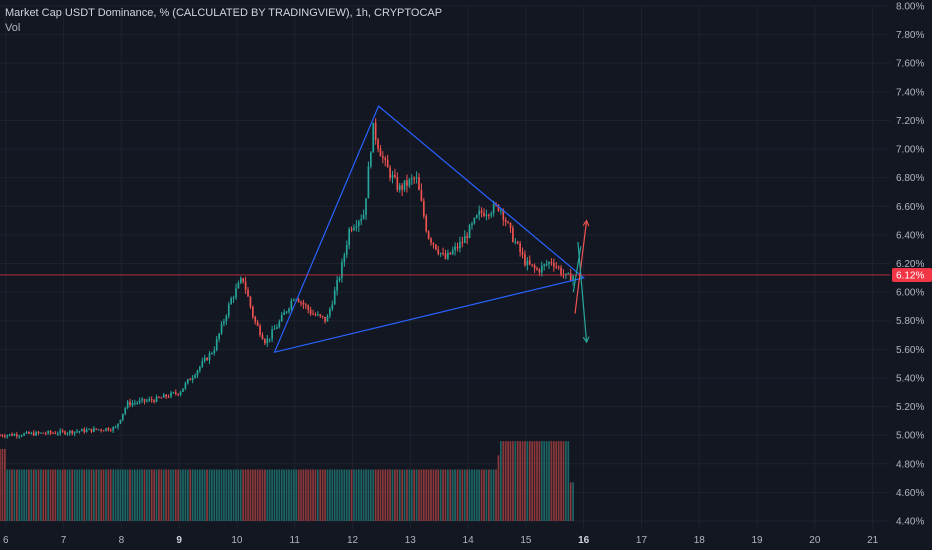 The height and width of the screenshot is (550, 932). What do you see at coordinates (584, 540) in the screenshot?
I see `time-tick-label: 16` at bounding box center [584, 540].